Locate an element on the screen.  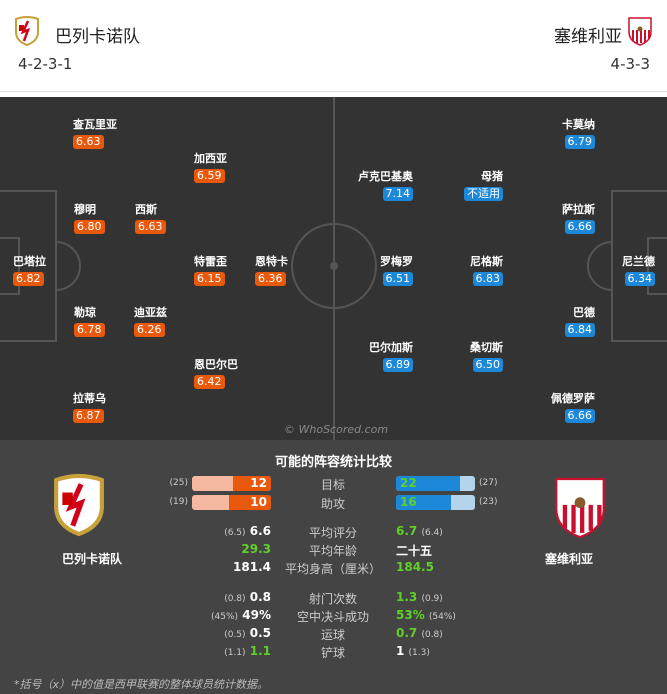
away-league-value: (23) is located at coordinates (488, 502).